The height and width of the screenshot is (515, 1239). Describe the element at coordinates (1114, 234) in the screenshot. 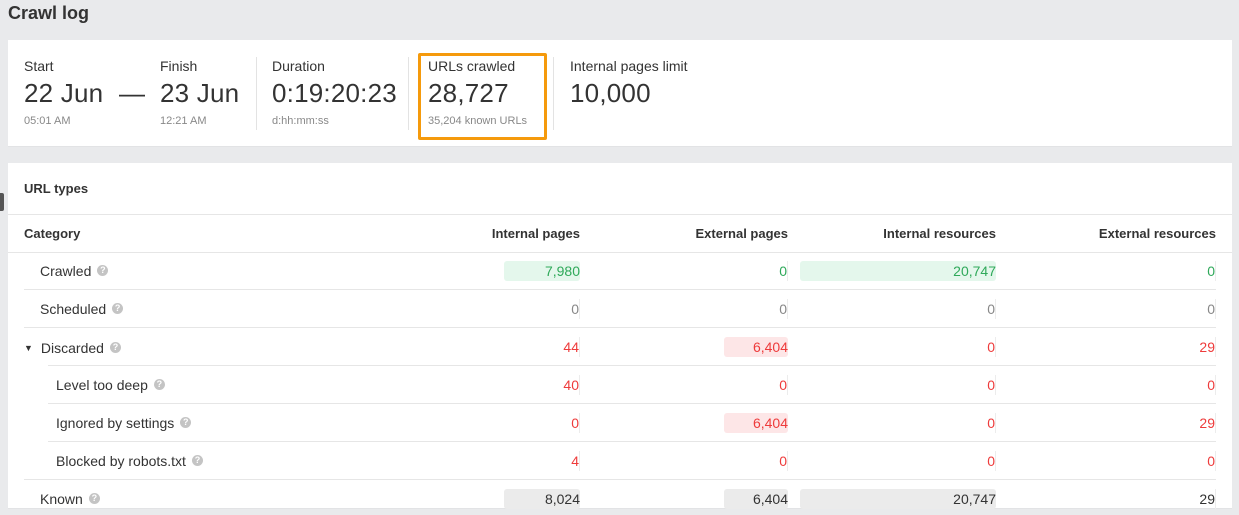

I see `column-header-external-resources: External resources` at that location.